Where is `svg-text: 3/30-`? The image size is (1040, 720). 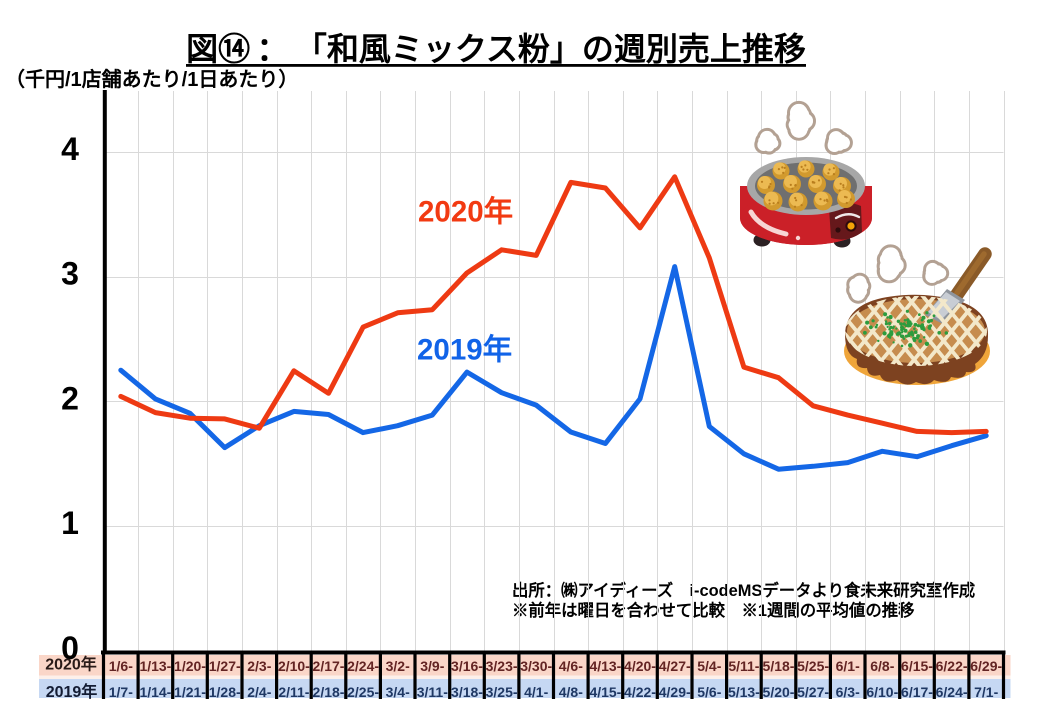
svg-text: 3/30- is located at coordinates (536, 666).